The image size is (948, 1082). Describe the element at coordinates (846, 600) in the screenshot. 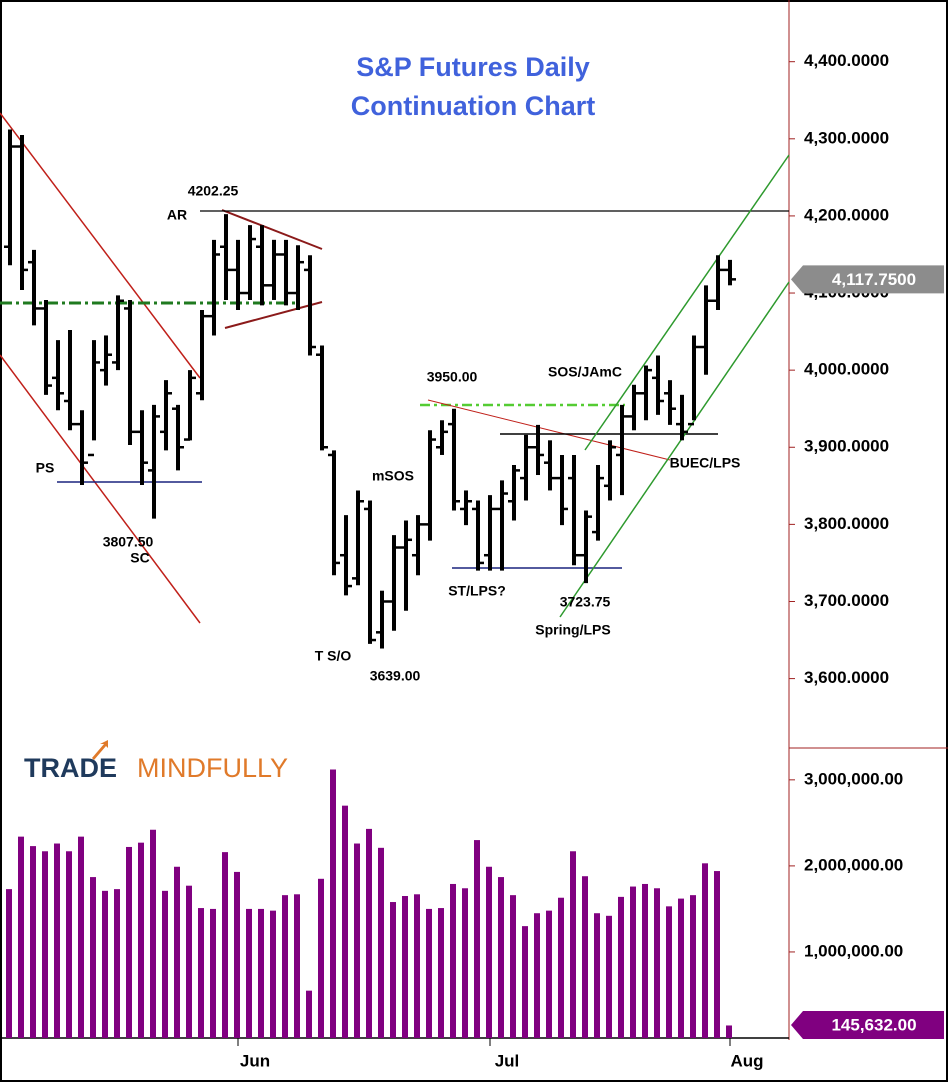

I see `y-tick-label: 3,700.0000` at that location.